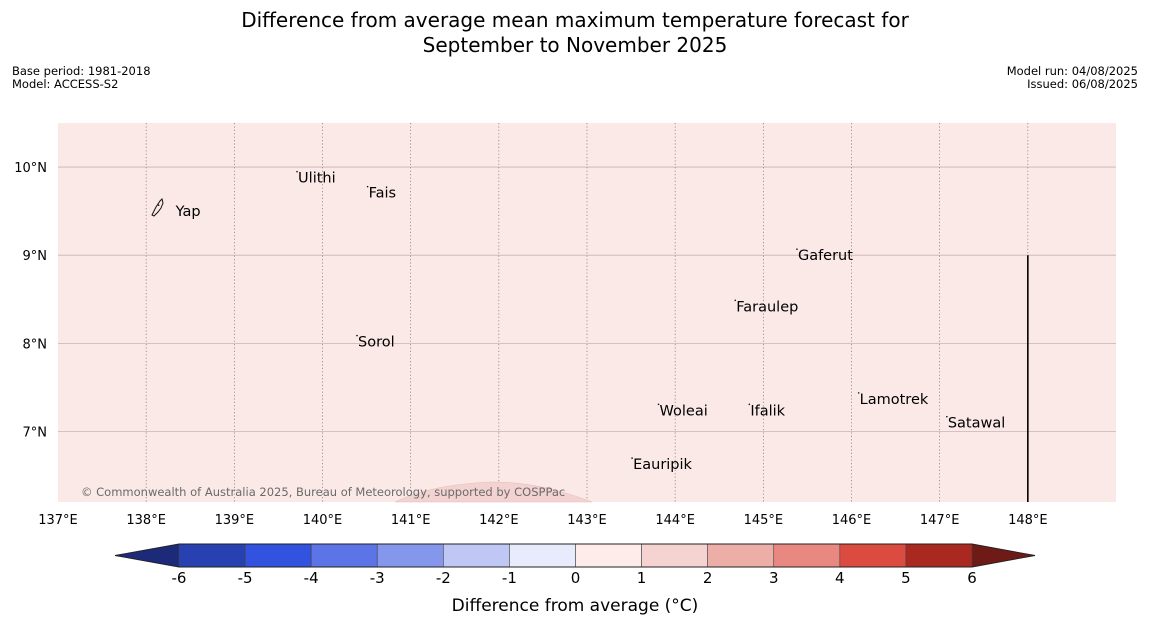  I want to click on landmass-shape, so click(493, 492).